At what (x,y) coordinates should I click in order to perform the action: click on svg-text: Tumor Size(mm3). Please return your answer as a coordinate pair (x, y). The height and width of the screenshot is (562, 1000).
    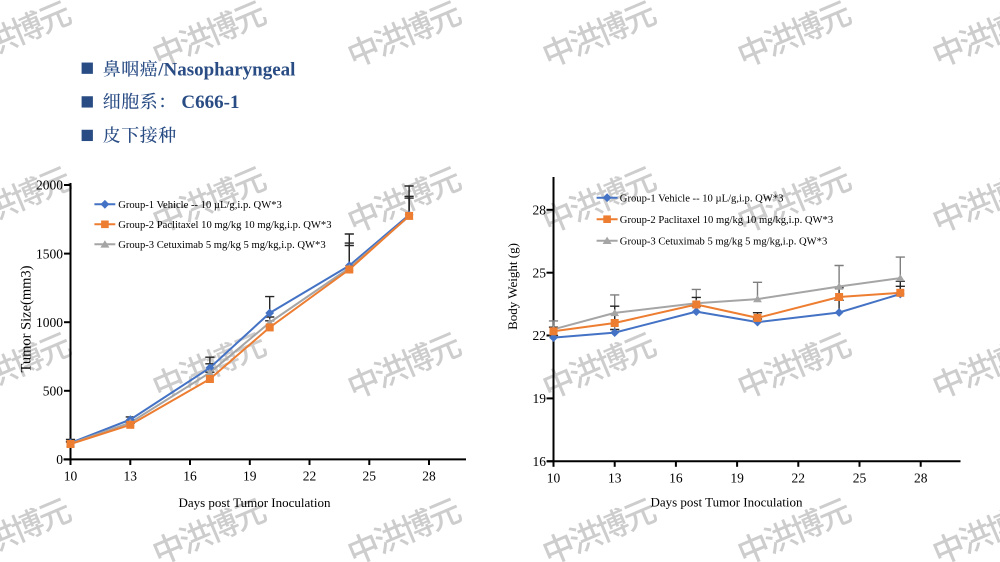
    Looking at the image, I should click on (27, 318).